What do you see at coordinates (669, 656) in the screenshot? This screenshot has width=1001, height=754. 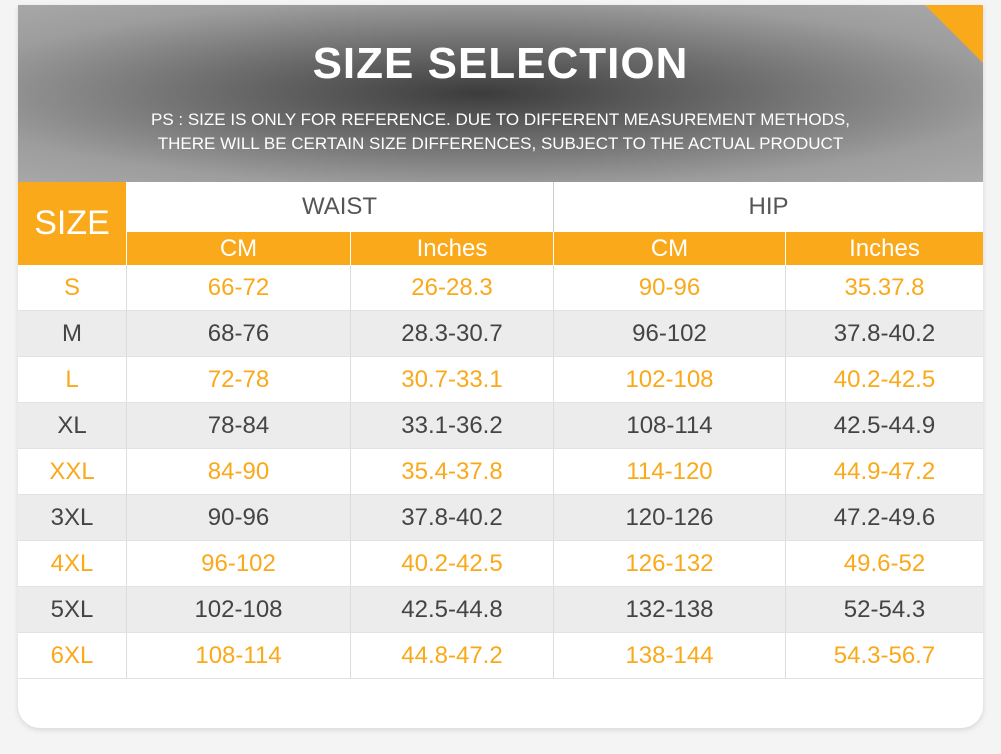 I see `measure-cell: 138-144` at bounding box center [669, 656].